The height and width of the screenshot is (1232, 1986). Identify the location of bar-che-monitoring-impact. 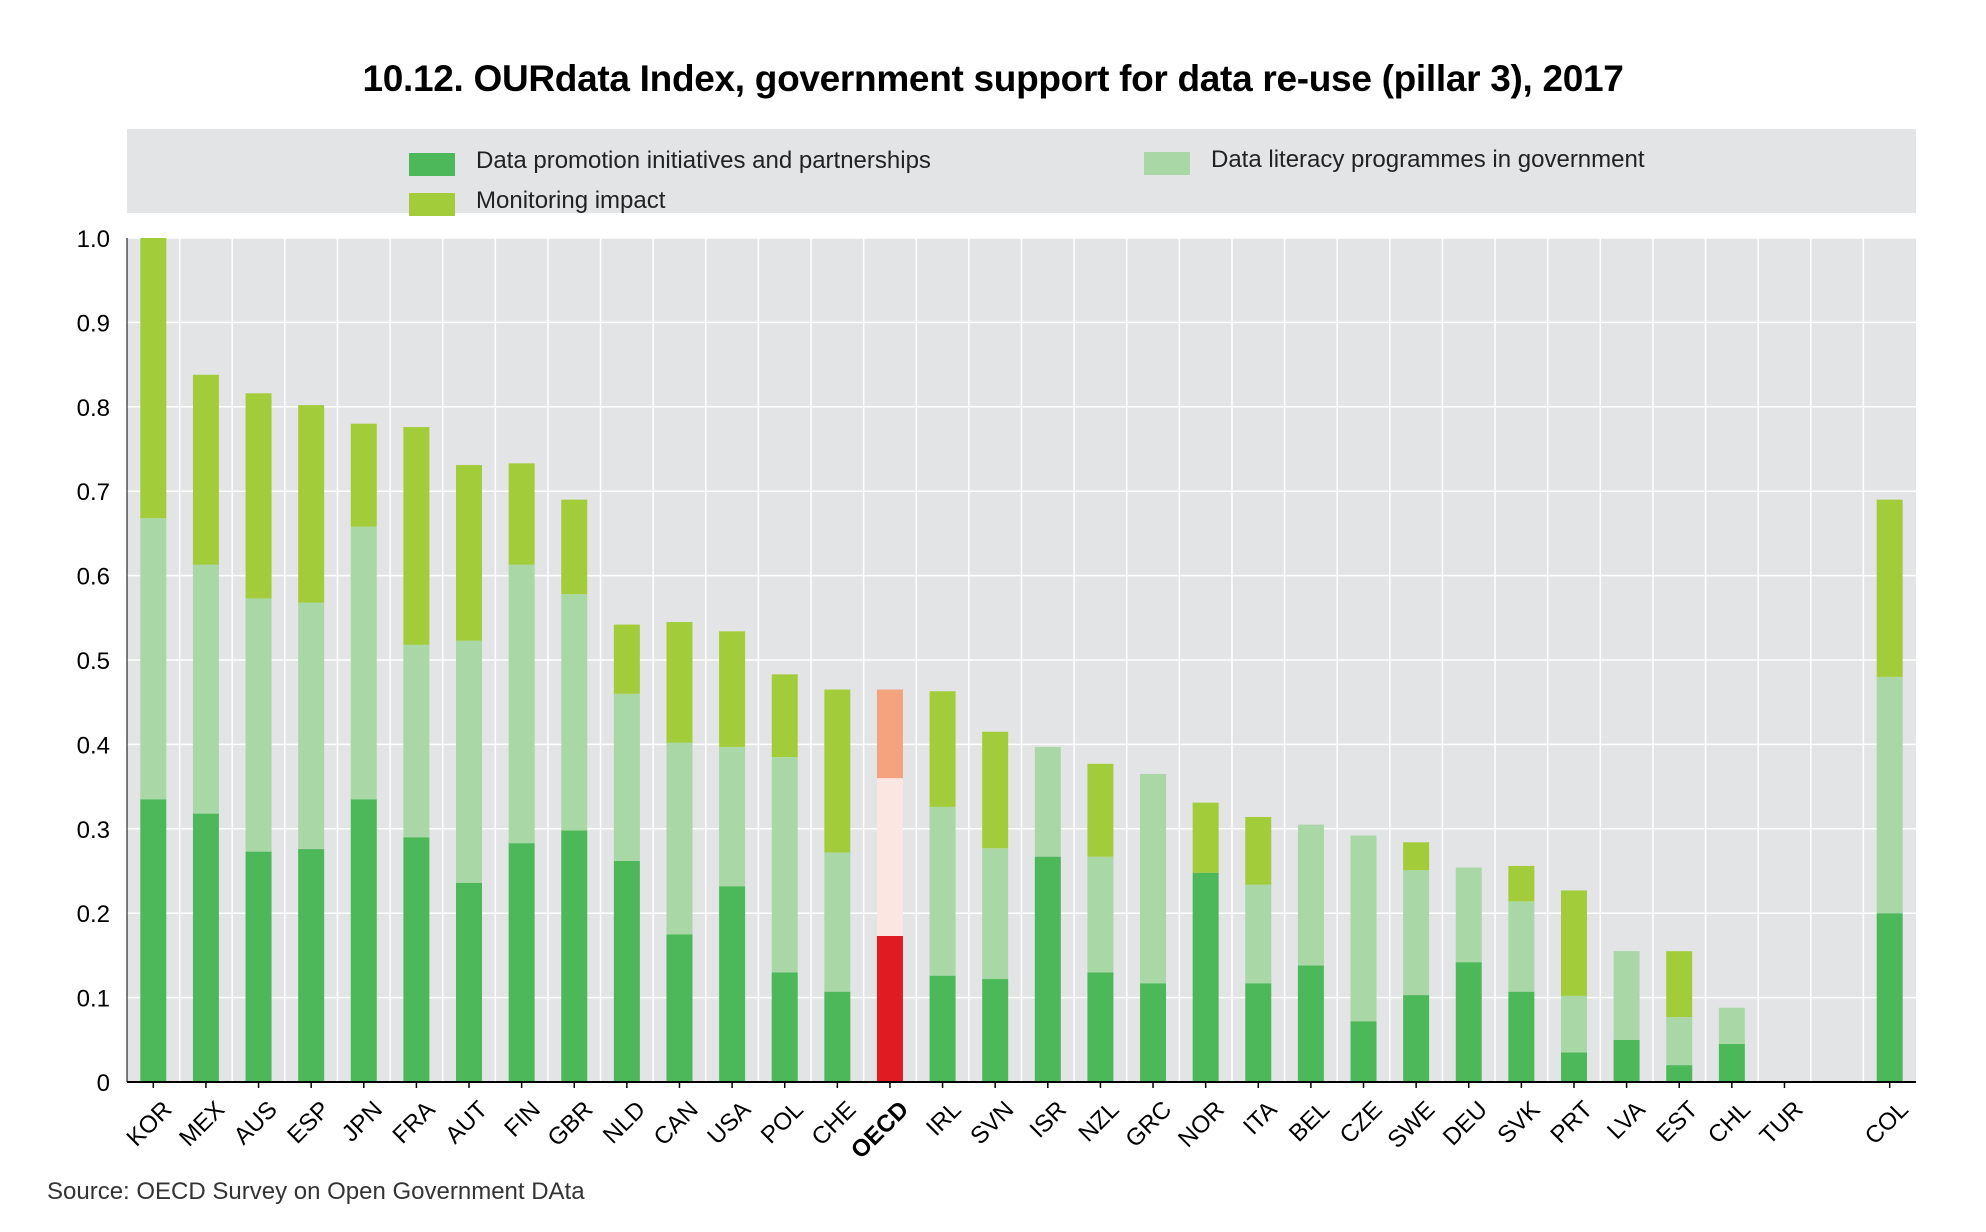
(837, 771).